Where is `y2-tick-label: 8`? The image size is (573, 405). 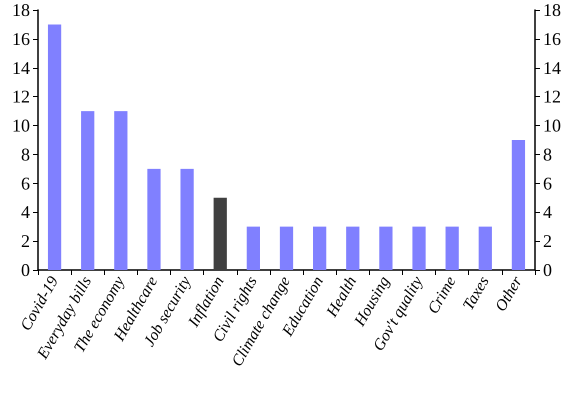
y2-tick-label: 8 is located at coordinates (547, 154).